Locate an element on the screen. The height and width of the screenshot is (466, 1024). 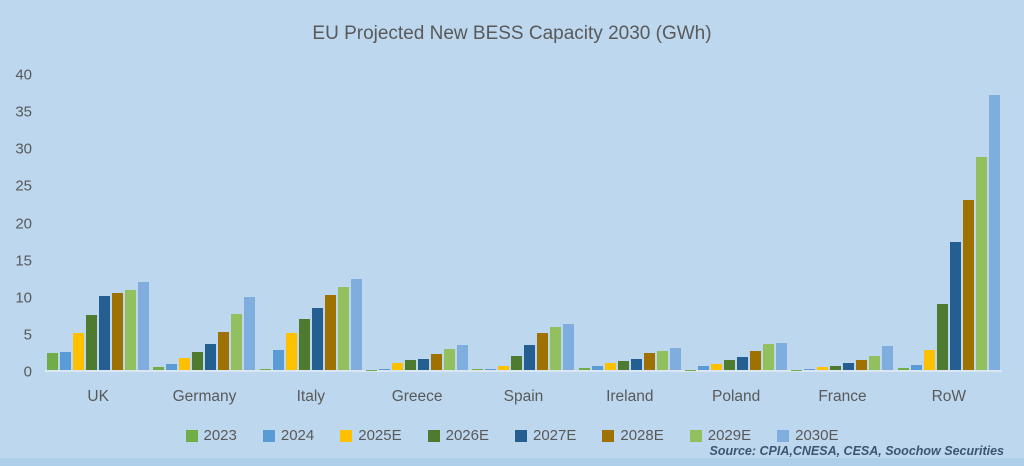
legend-label: 2025E is located at coordinates (380, 435).